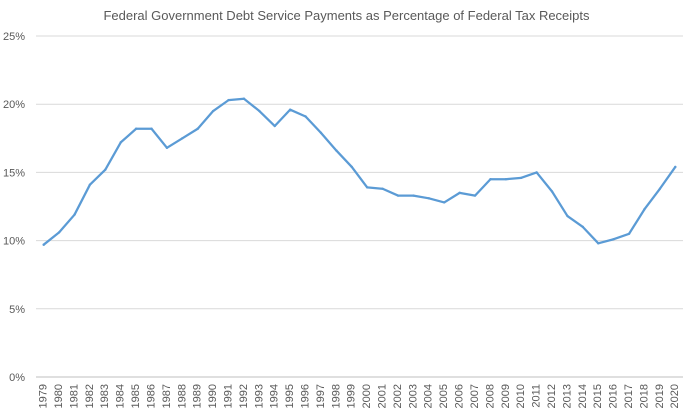 Image resolution: width=693 pixels, height=416 pixels. I want to click on x-tick-label: 2010, so click(521, 396).